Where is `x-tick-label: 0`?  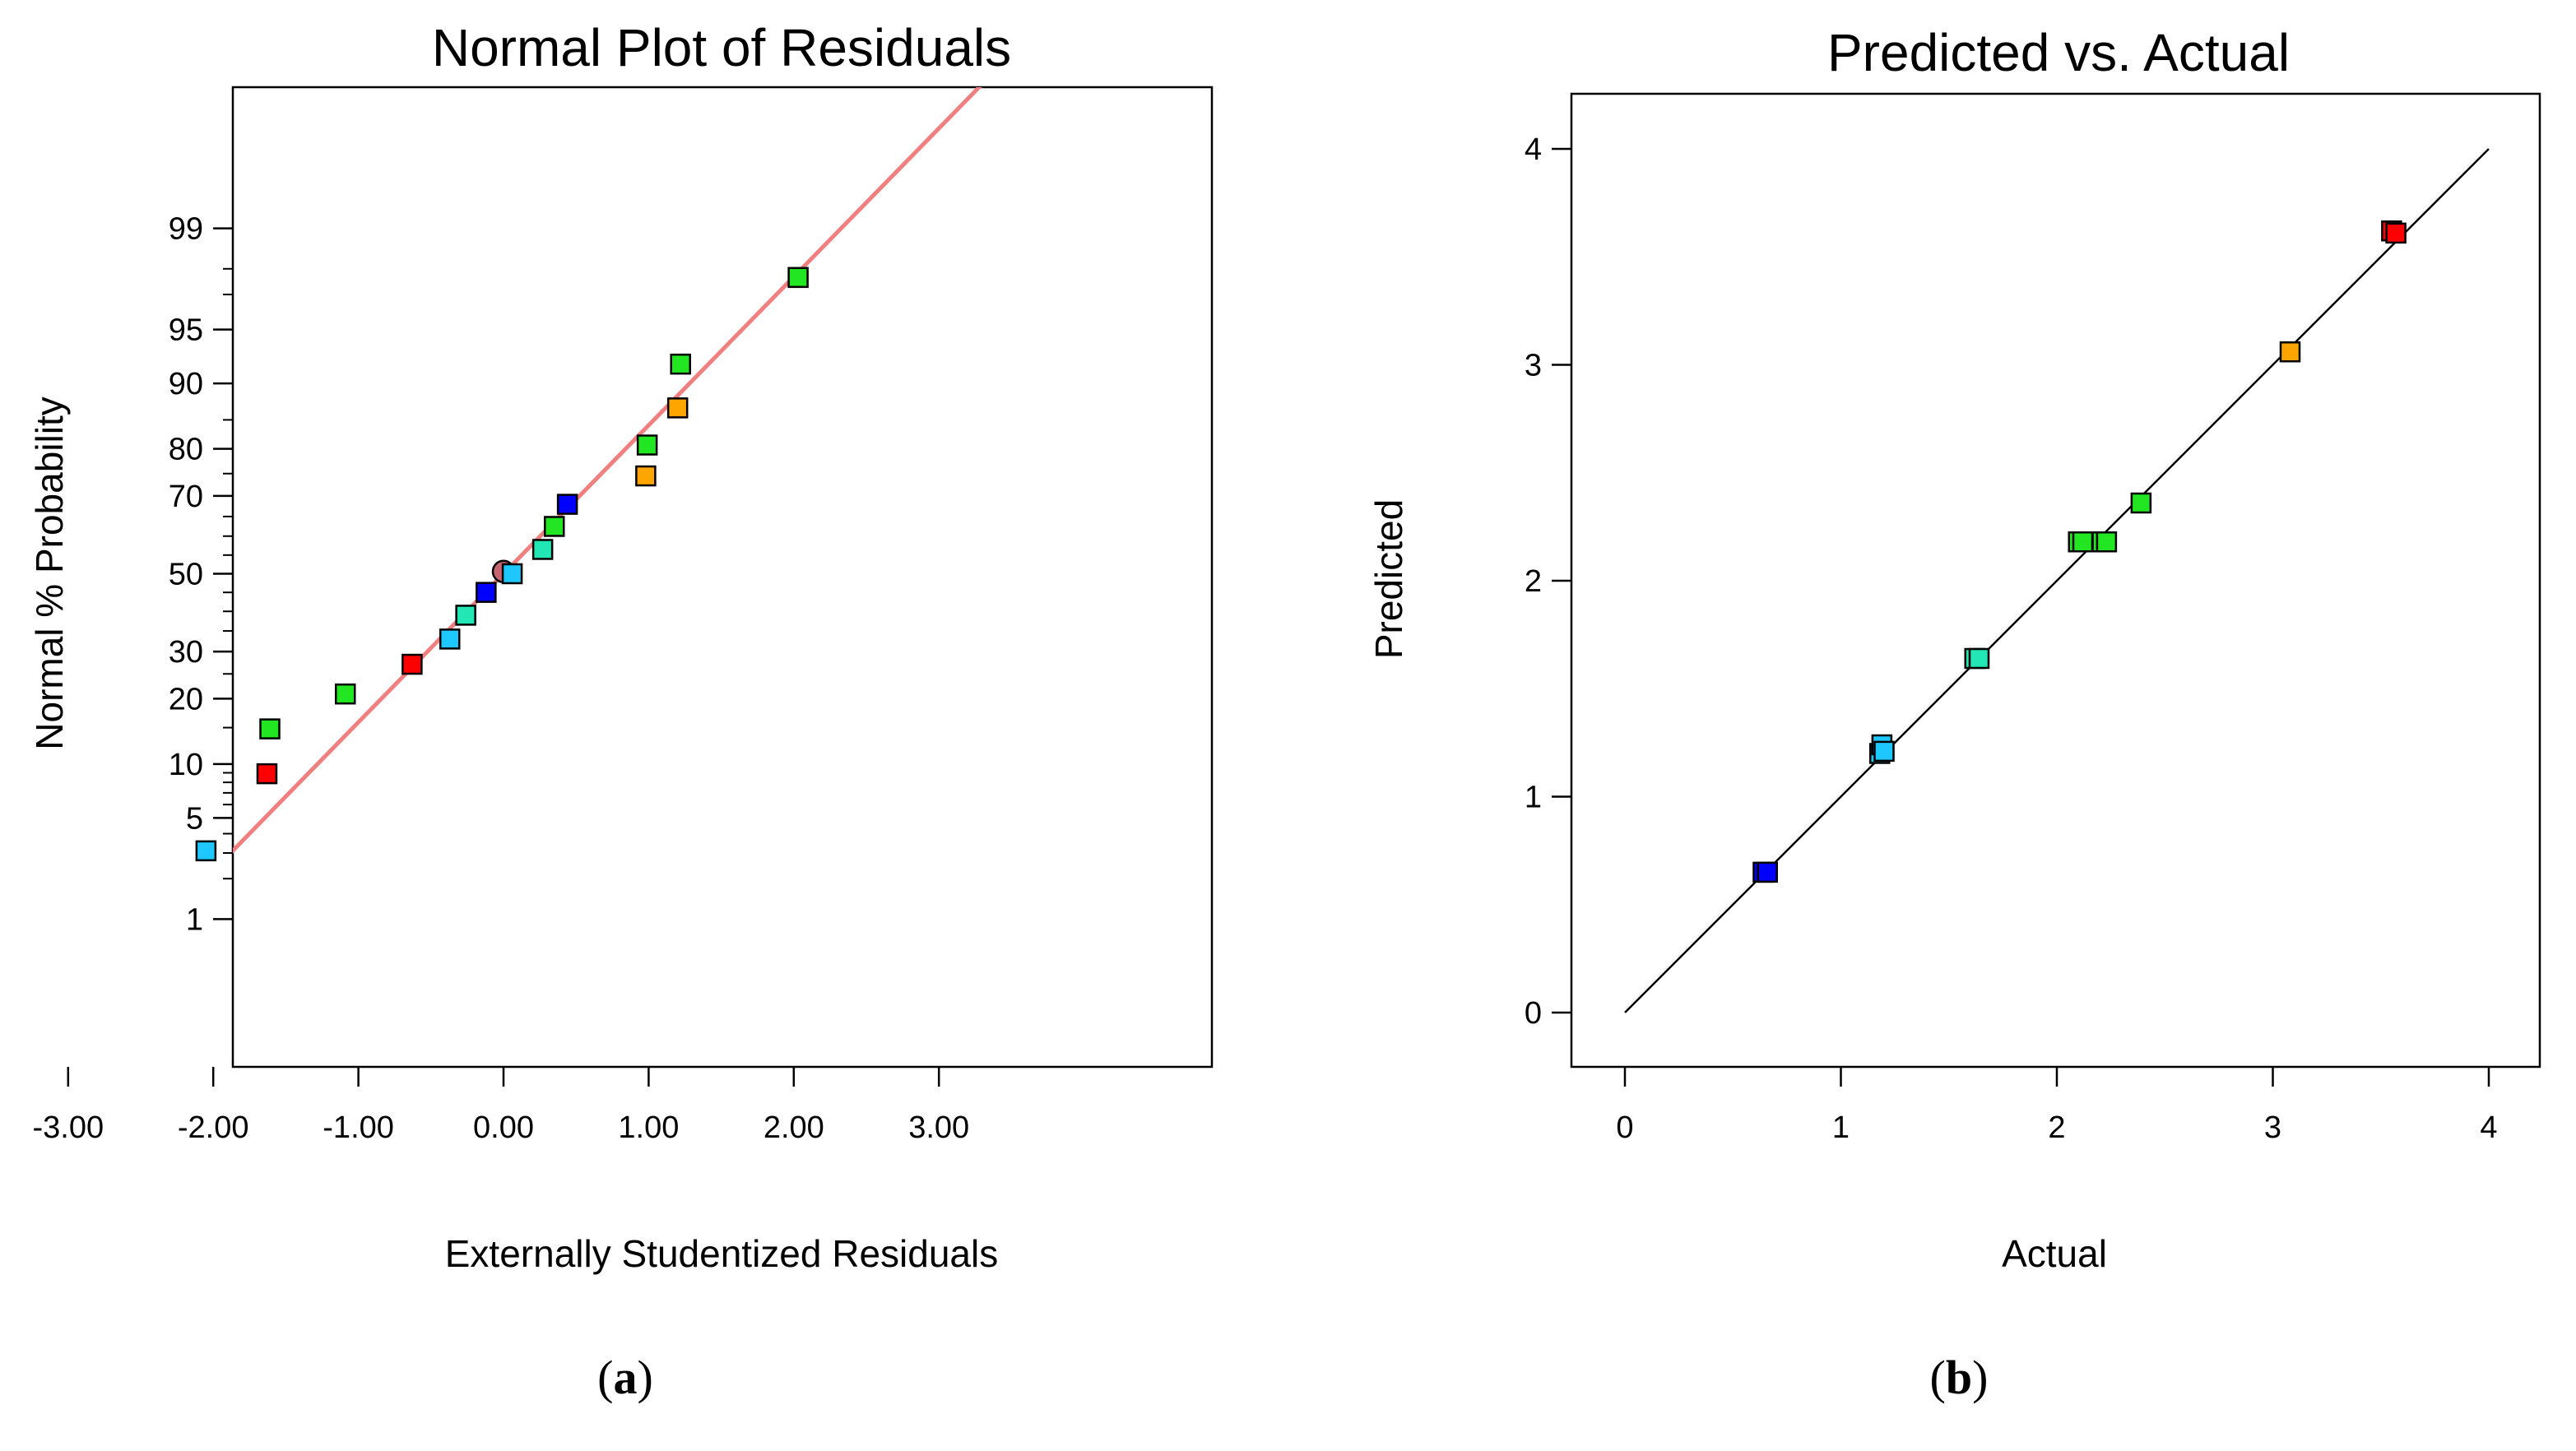
x-tick-label: 0 is located at coordinates (1624, 1127).